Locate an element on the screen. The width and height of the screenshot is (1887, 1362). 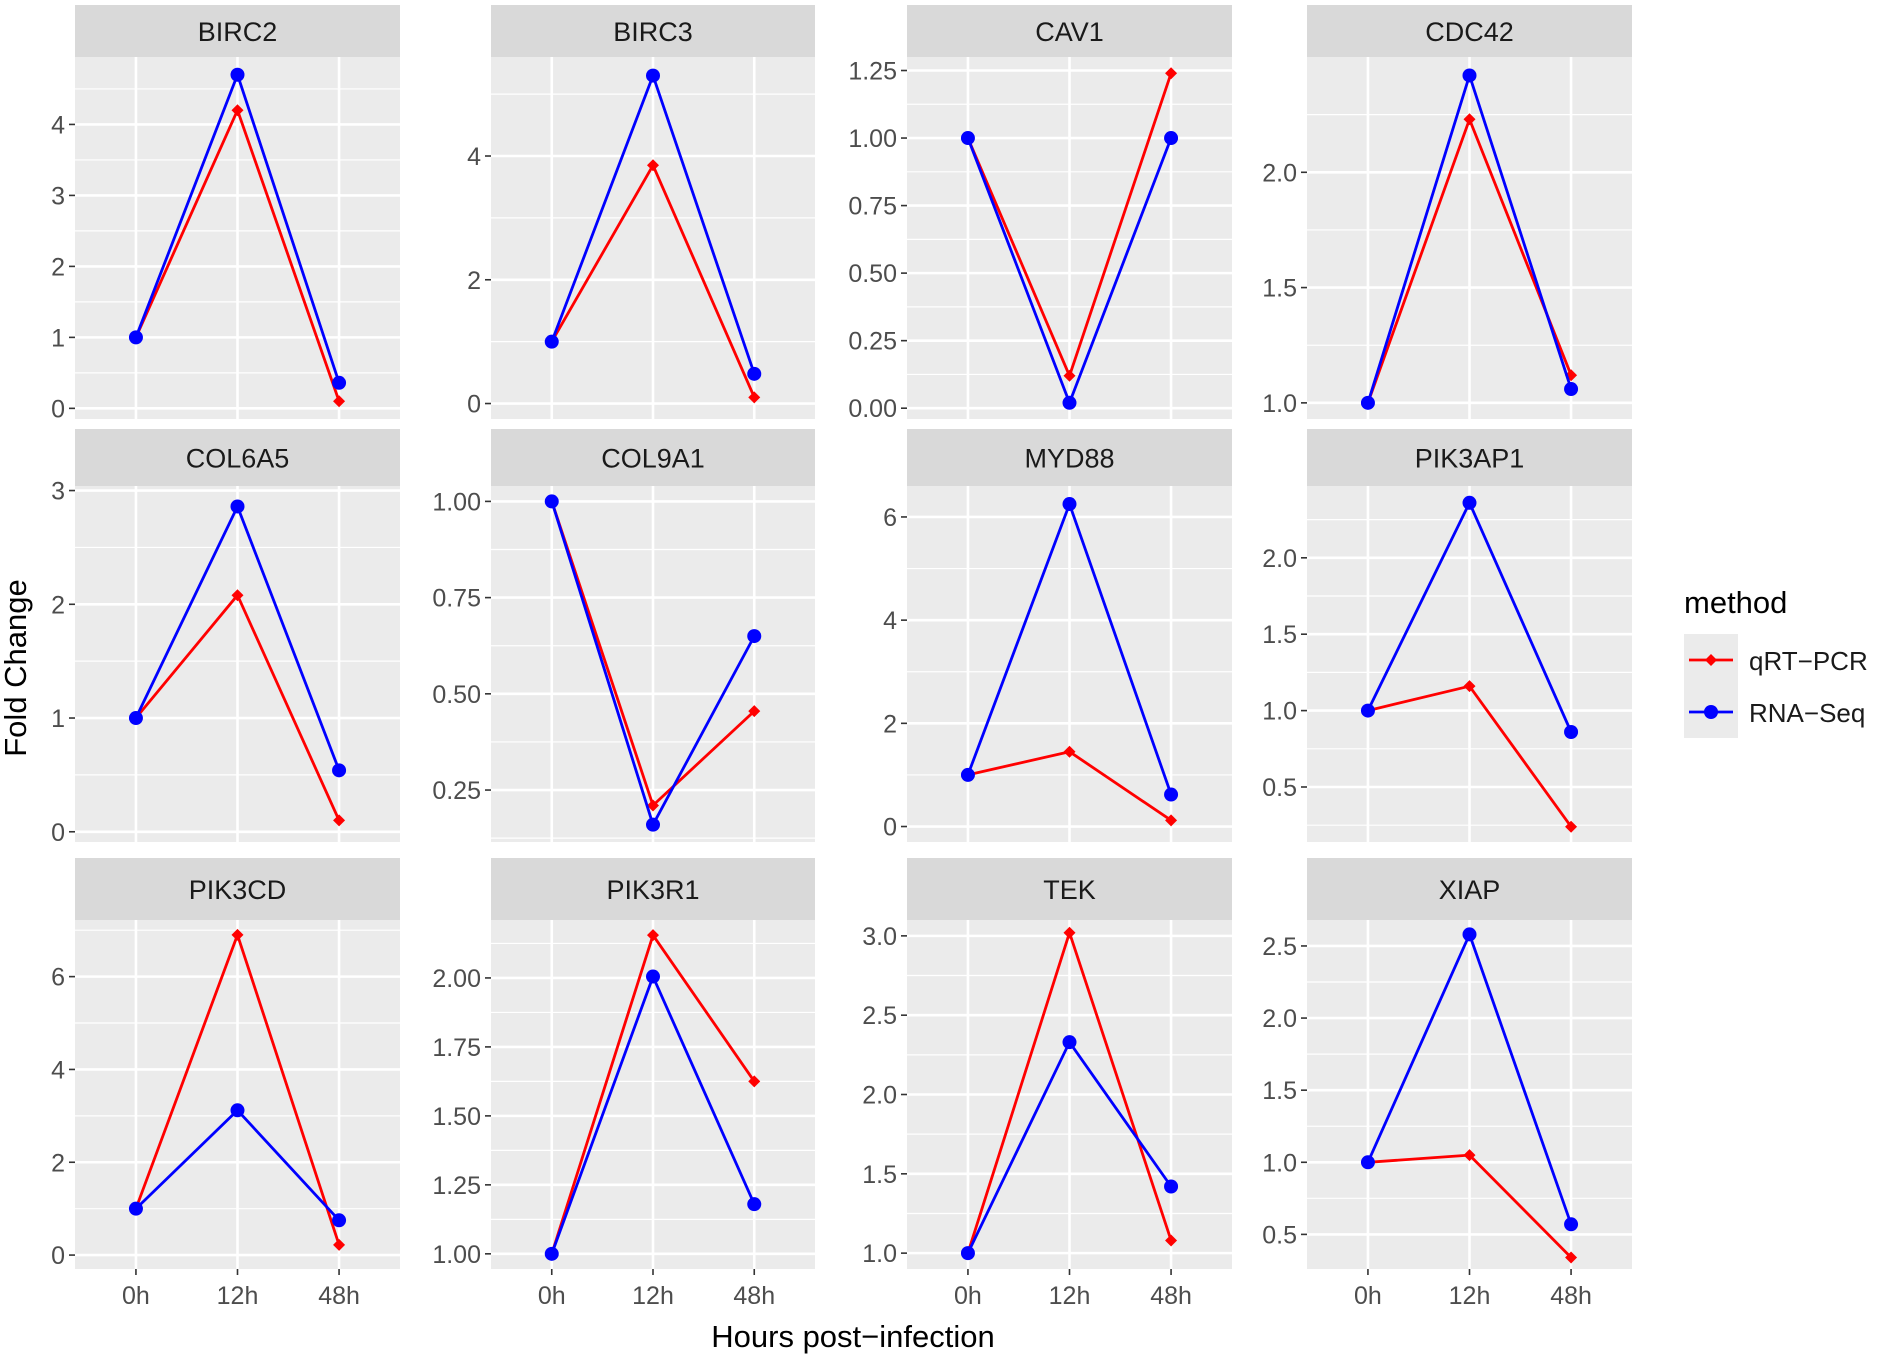
facet-title: PIK3R1 is located at coordinates (652, 890).